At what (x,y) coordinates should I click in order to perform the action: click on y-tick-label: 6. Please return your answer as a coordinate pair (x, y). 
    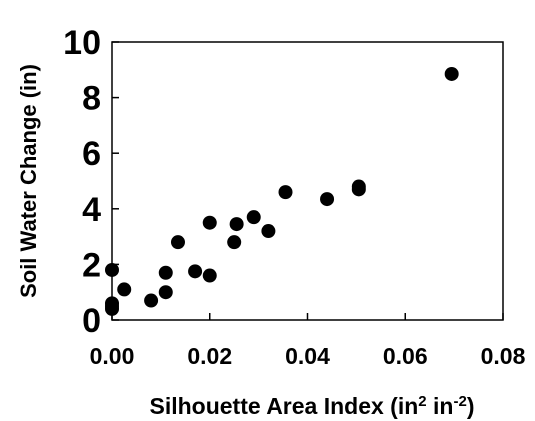
    Looking at the image, I should click on (91, 154).